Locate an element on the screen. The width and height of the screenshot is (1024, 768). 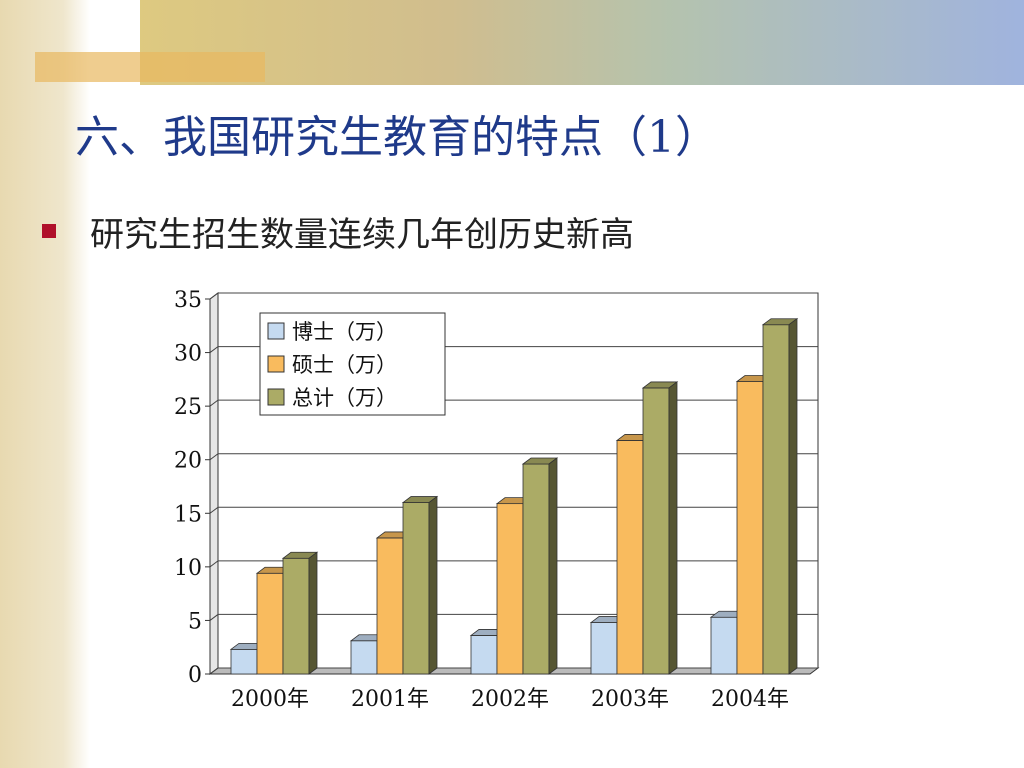
bullet-icon is located at coordinates (49, 231).